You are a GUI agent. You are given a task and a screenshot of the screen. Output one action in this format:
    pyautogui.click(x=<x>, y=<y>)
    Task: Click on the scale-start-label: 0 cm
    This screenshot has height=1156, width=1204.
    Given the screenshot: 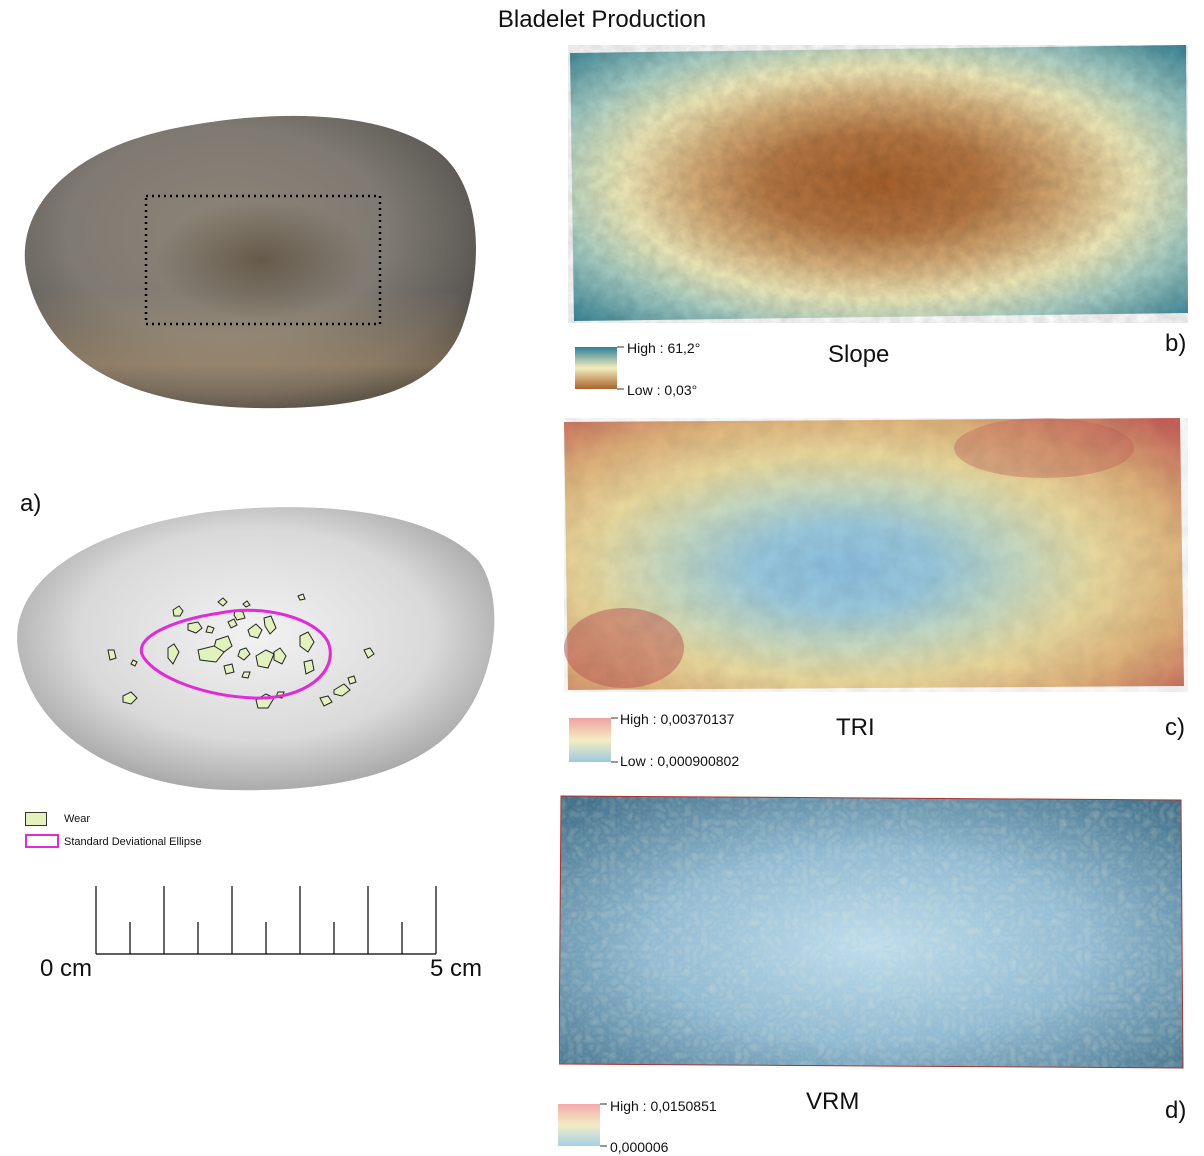 What is the action you would take?
    pyautogui.click(x=66, y=968)
    